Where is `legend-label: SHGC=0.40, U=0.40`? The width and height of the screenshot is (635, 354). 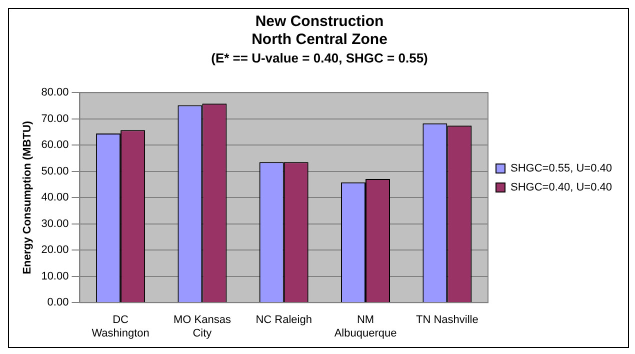 legend-label: SHGC=0.40, U=0.40 is located at coordinates (561, 188).